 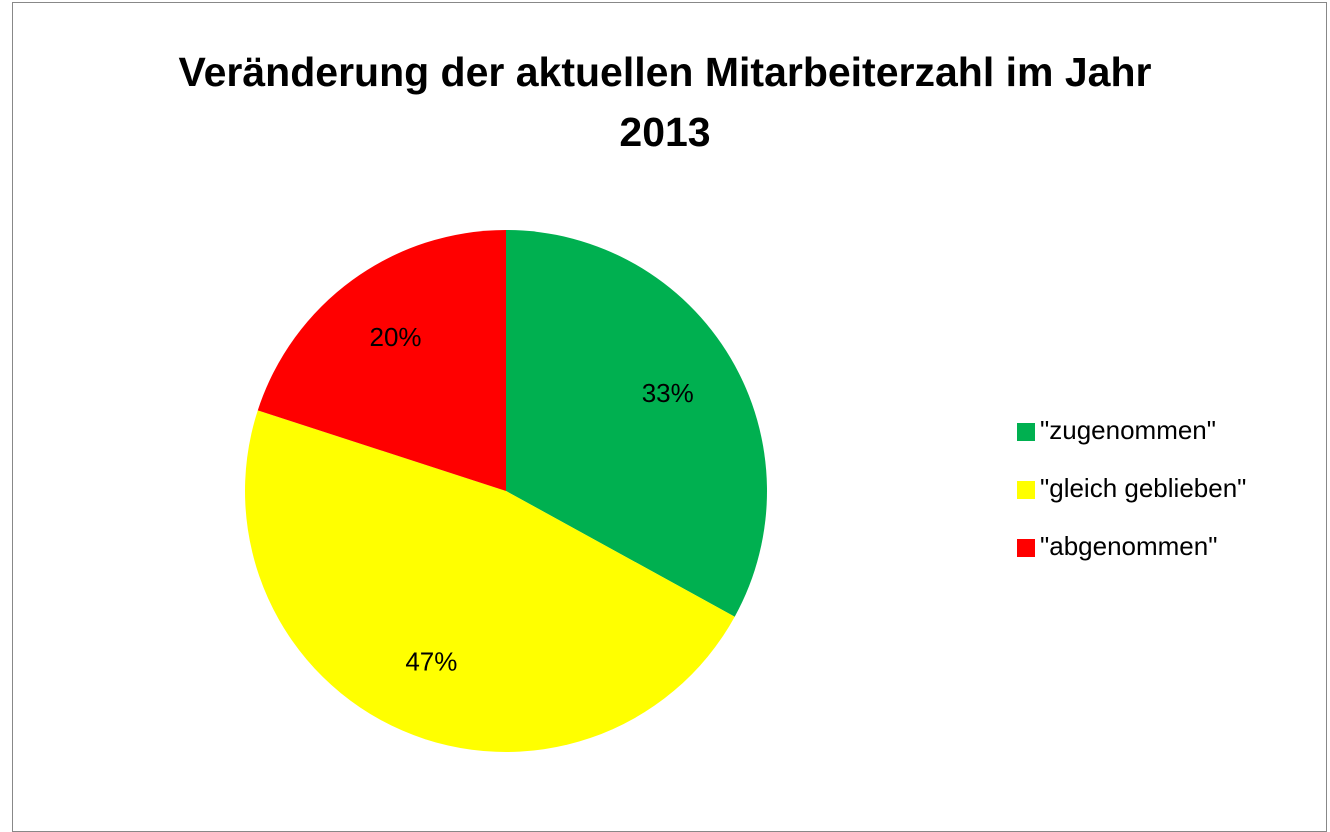 I want to click on legend-label: "zugenommen", so click(x=1128, y=430).